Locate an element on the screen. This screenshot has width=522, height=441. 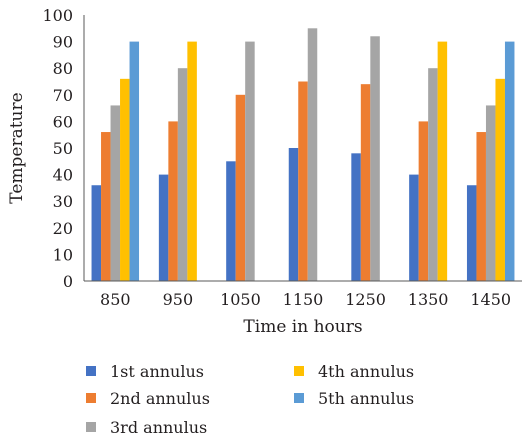
y-tick-label-30: 30 is located at coordinates (63, 201).